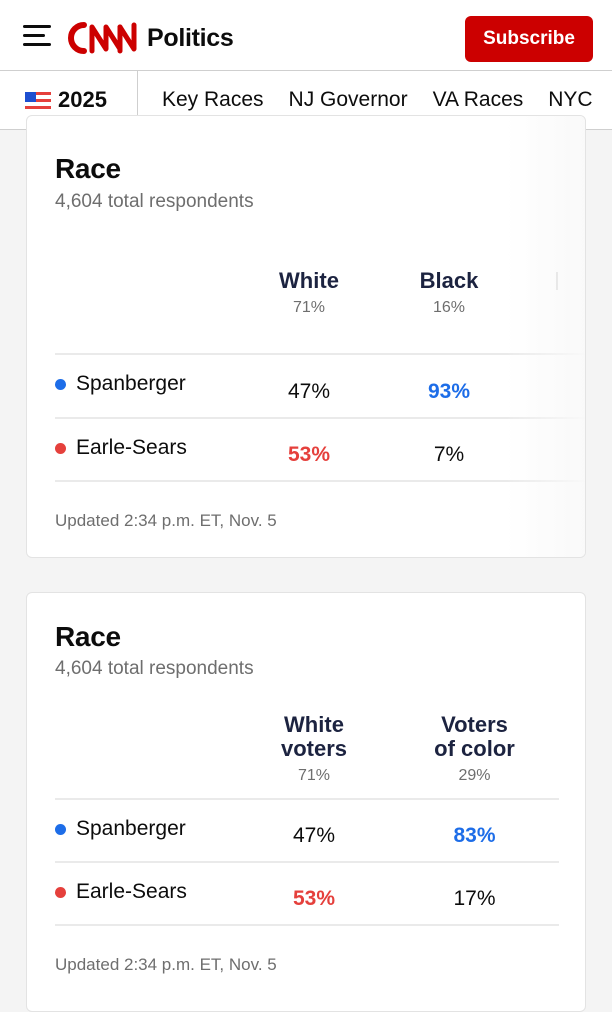 The width and height of the screenshot is (612, 1012). What do you see at coordinates (348, 99) in the screenshot?
I see `nav-item-nj-governor: NJ Governor` at bounding box center [348, 99].